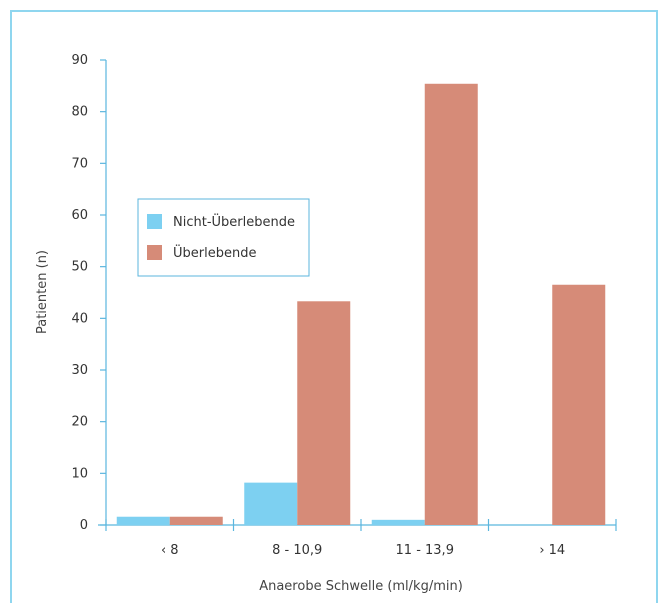 The width and height of the screenshot is (660, 603). I want to click on legend: Nicht-Überlebende Überlebende, so click(223, 237).